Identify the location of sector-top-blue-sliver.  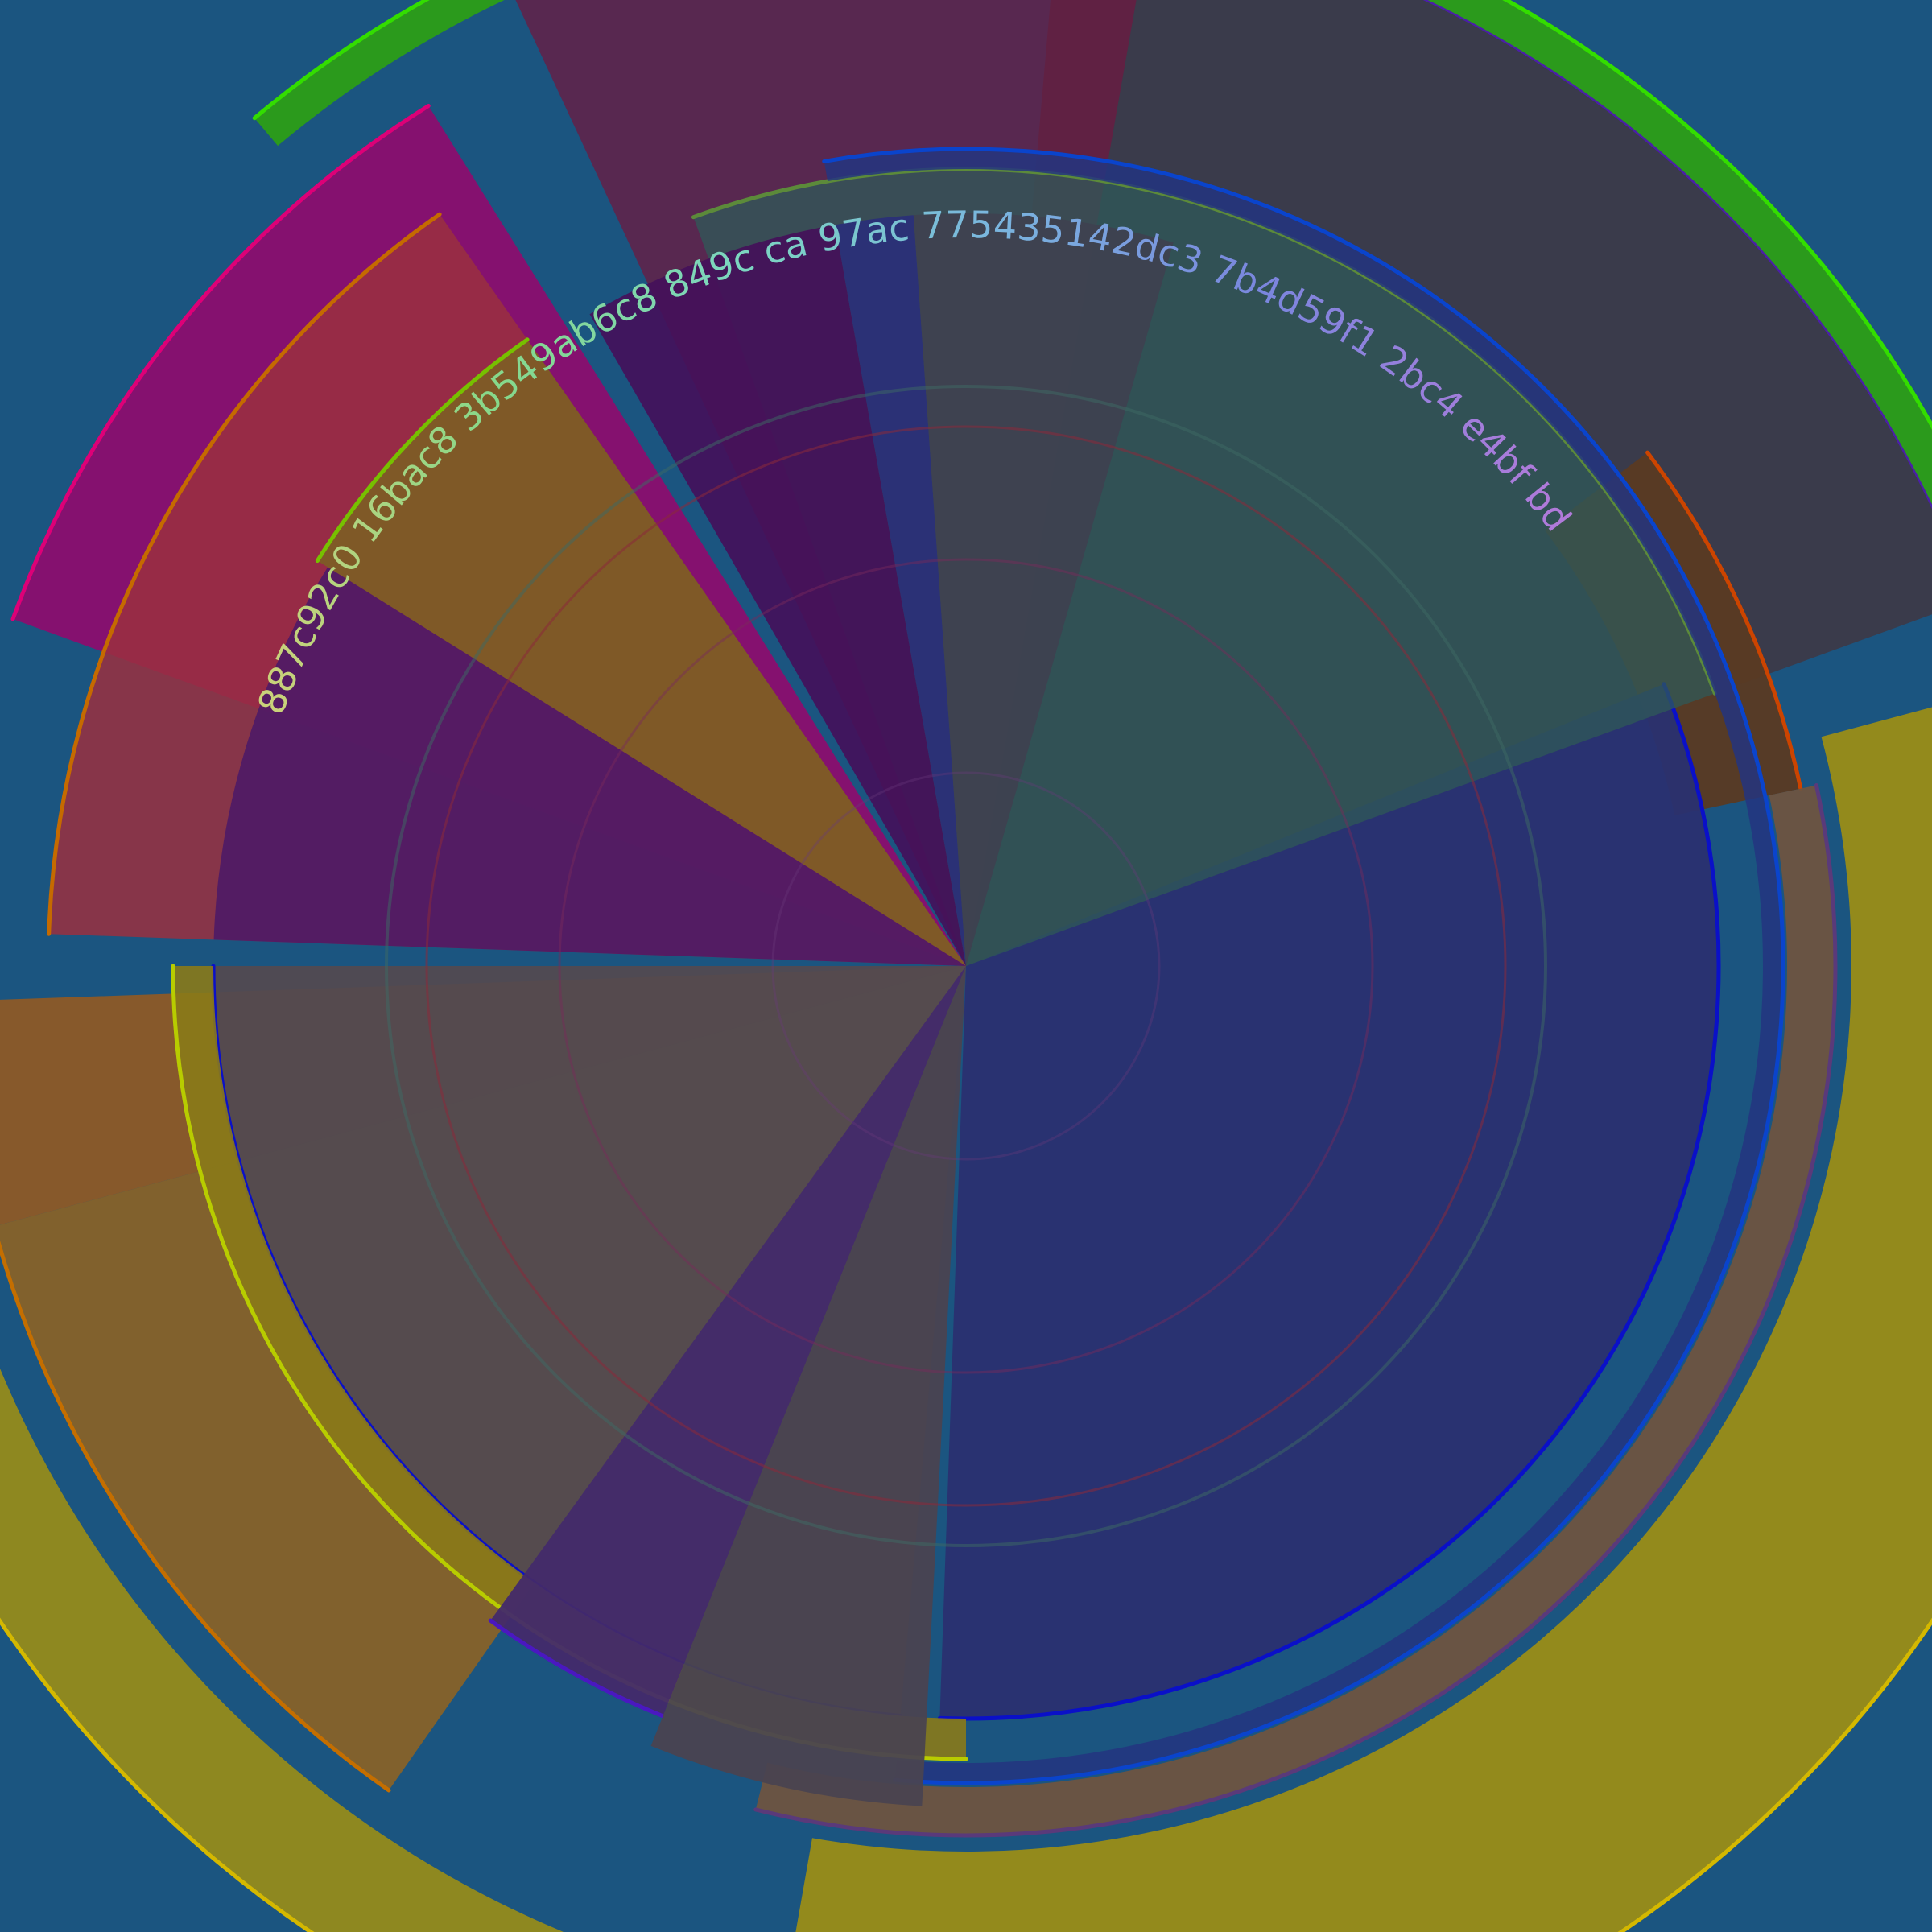
(900, 591).